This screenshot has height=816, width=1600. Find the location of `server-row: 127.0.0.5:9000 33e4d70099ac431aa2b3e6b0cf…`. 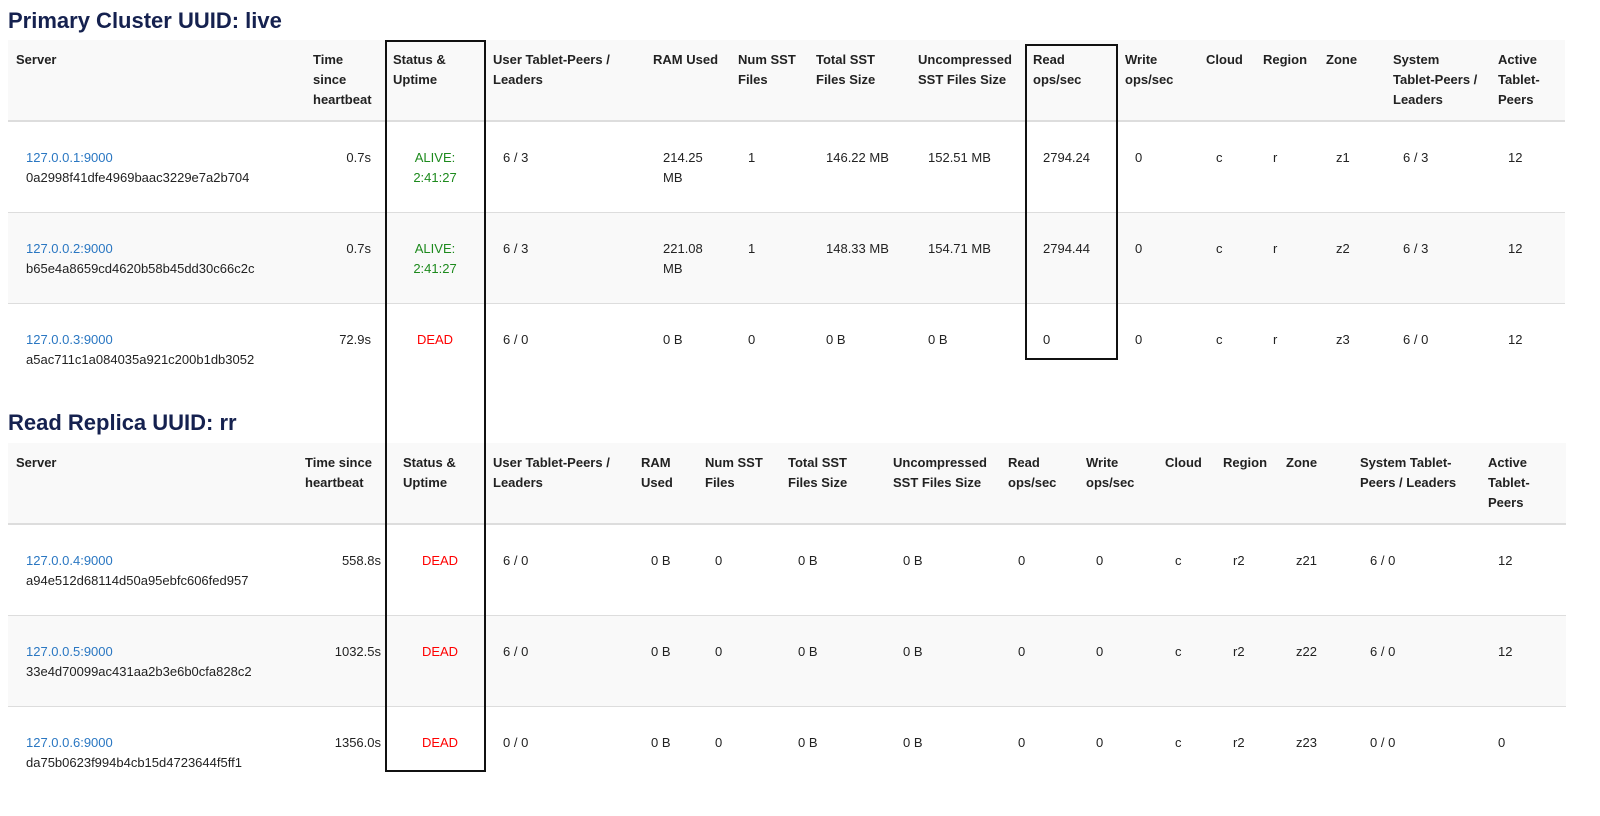

server-row: 127.0.0.5:9000 33e4d70099ac431aa2b3e6b0cf… is located at coordinates (787, 660).